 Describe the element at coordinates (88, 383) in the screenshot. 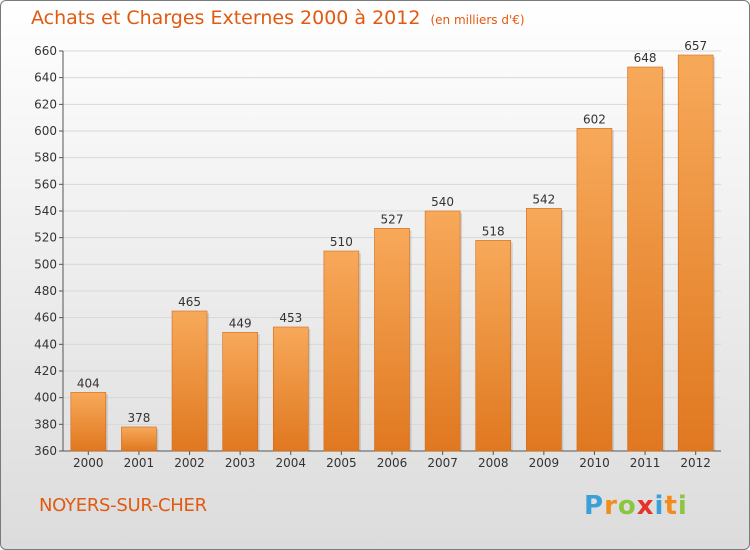

I see `data-label: 404` at that location.